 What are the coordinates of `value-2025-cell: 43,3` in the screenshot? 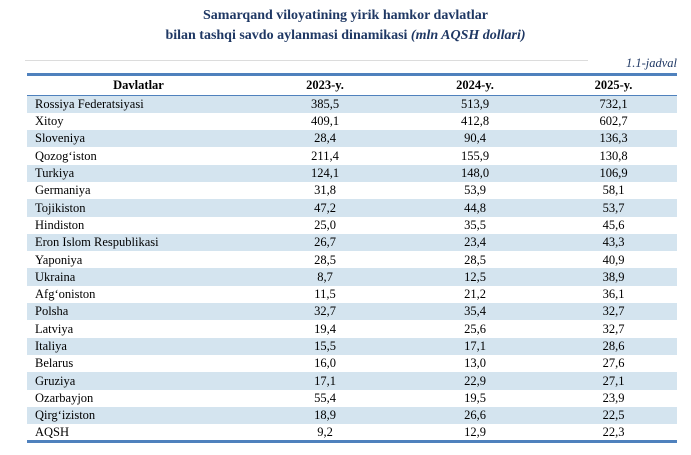 It's located at (613, 242).